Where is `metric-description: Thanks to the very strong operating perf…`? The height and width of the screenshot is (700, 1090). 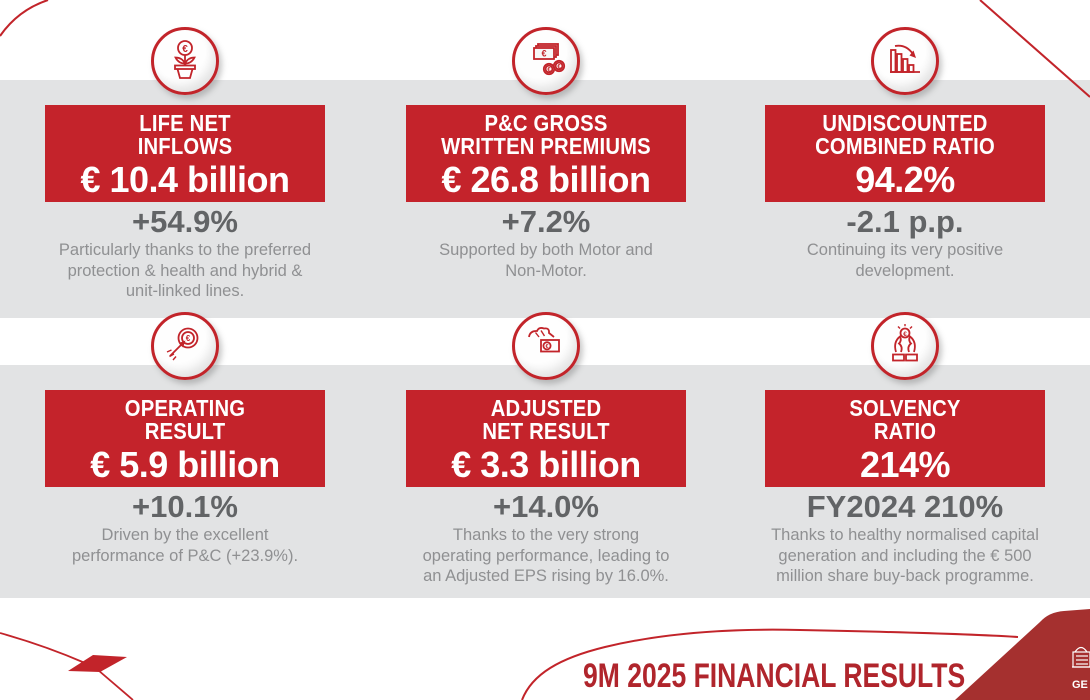
metric-description: Thanks to the very strong operating perf… is located at coordinates (546, 555).